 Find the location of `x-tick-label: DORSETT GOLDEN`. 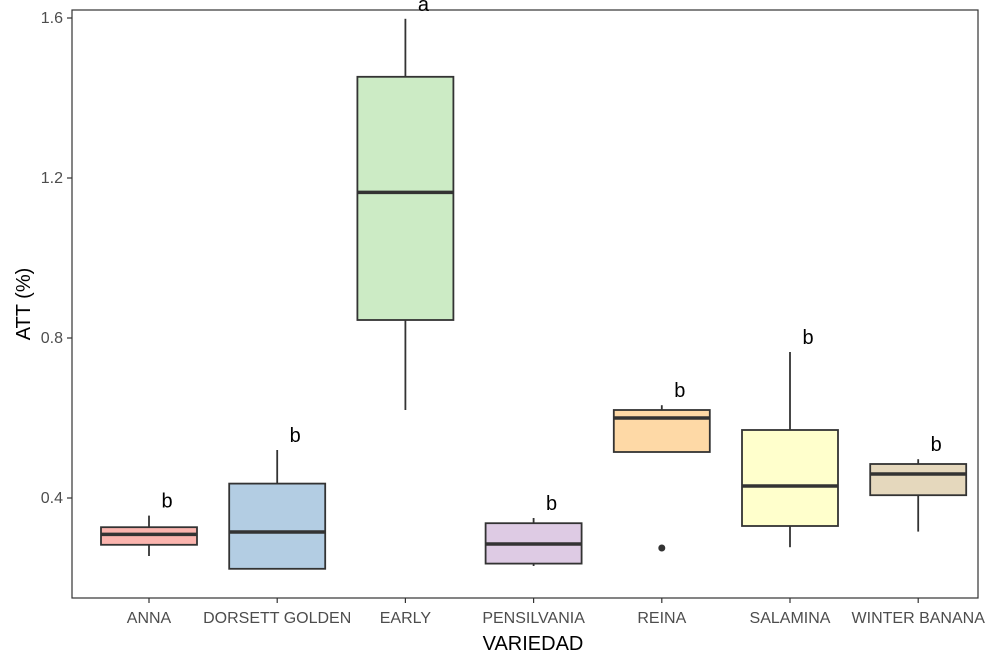

x-tick-label: DORSETT GOLDEN is located at coordinates (277, 618).